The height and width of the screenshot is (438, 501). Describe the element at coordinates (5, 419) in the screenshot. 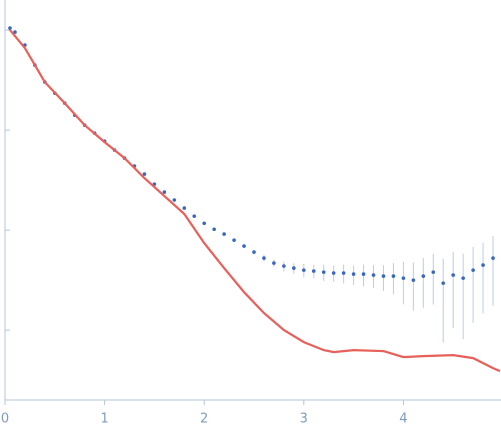

I see `x-tick-label: 0` at that location.